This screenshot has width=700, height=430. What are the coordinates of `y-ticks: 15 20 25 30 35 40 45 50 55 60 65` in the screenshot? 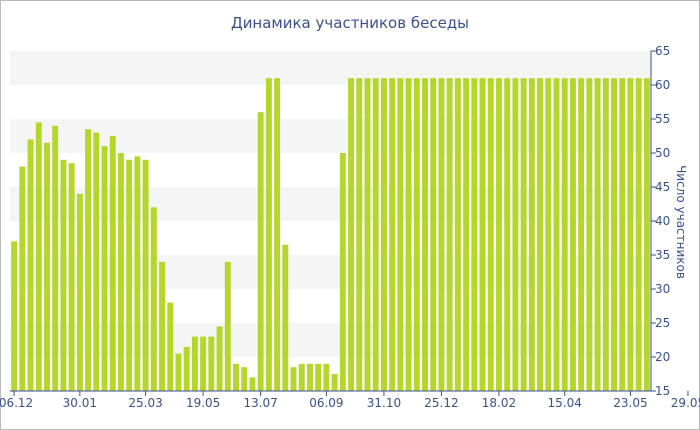 It's located at (660, 221).